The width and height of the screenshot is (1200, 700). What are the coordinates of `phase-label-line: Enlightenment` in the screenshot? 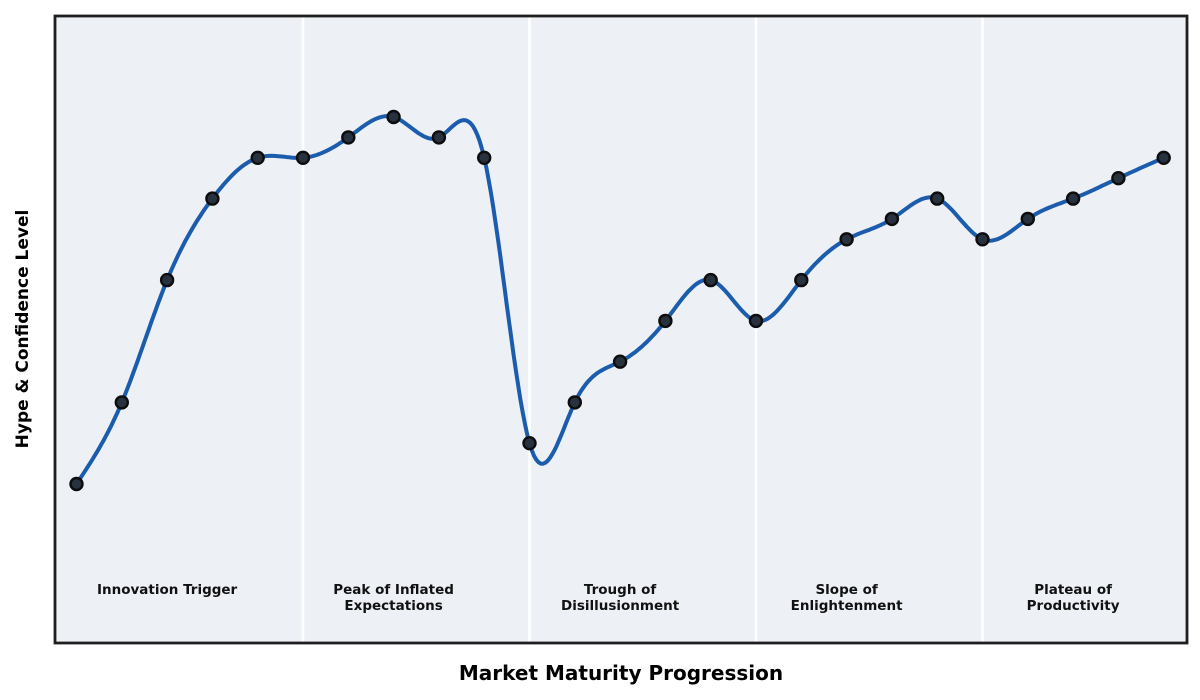 It's located at (846, 606).